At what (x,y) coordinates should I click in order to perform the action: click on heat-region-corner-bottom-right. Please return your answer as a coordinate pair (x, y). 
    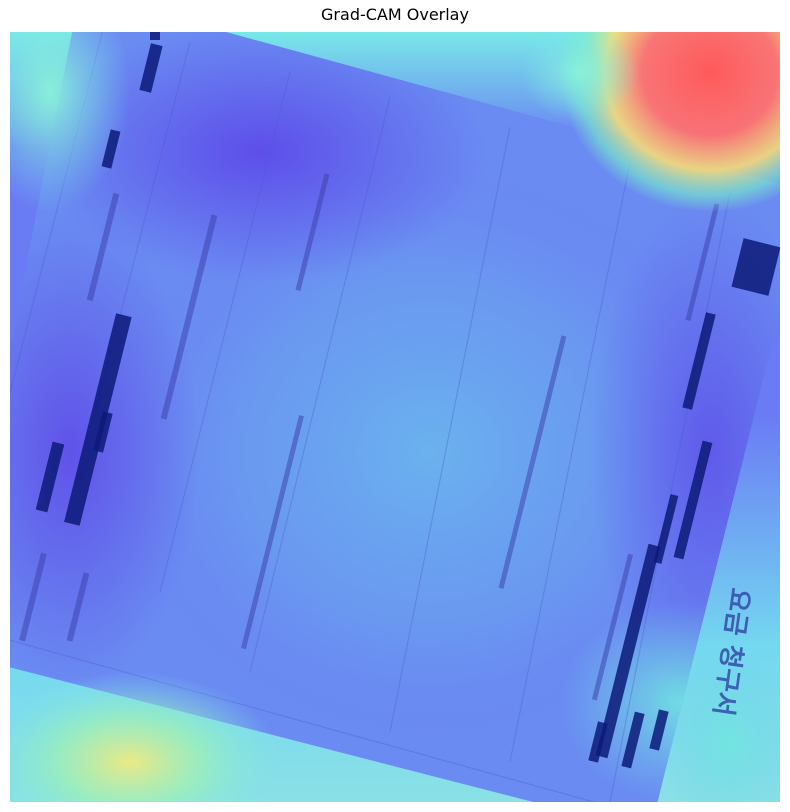
    Looking at the image, I should click on (720, 727).